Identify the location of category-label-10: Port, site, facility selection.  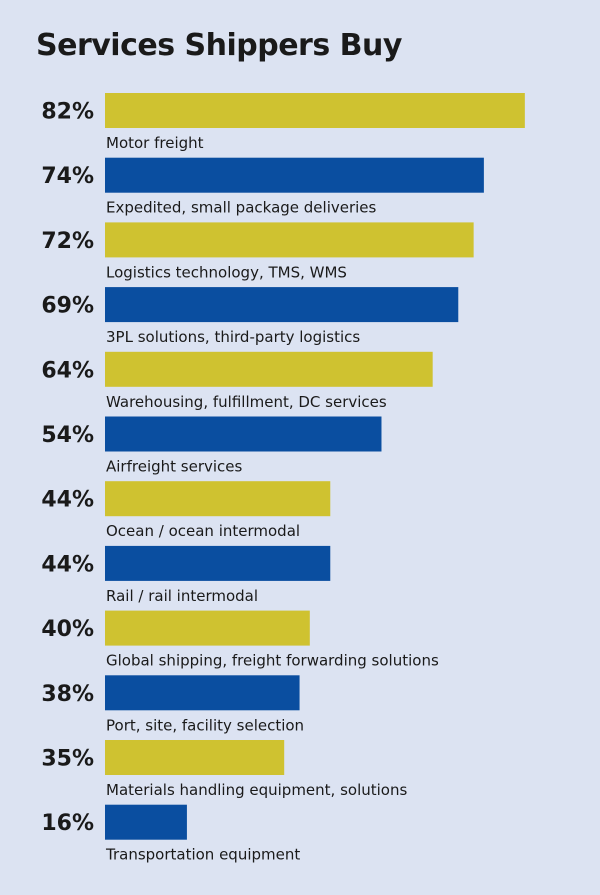
(205, 725).